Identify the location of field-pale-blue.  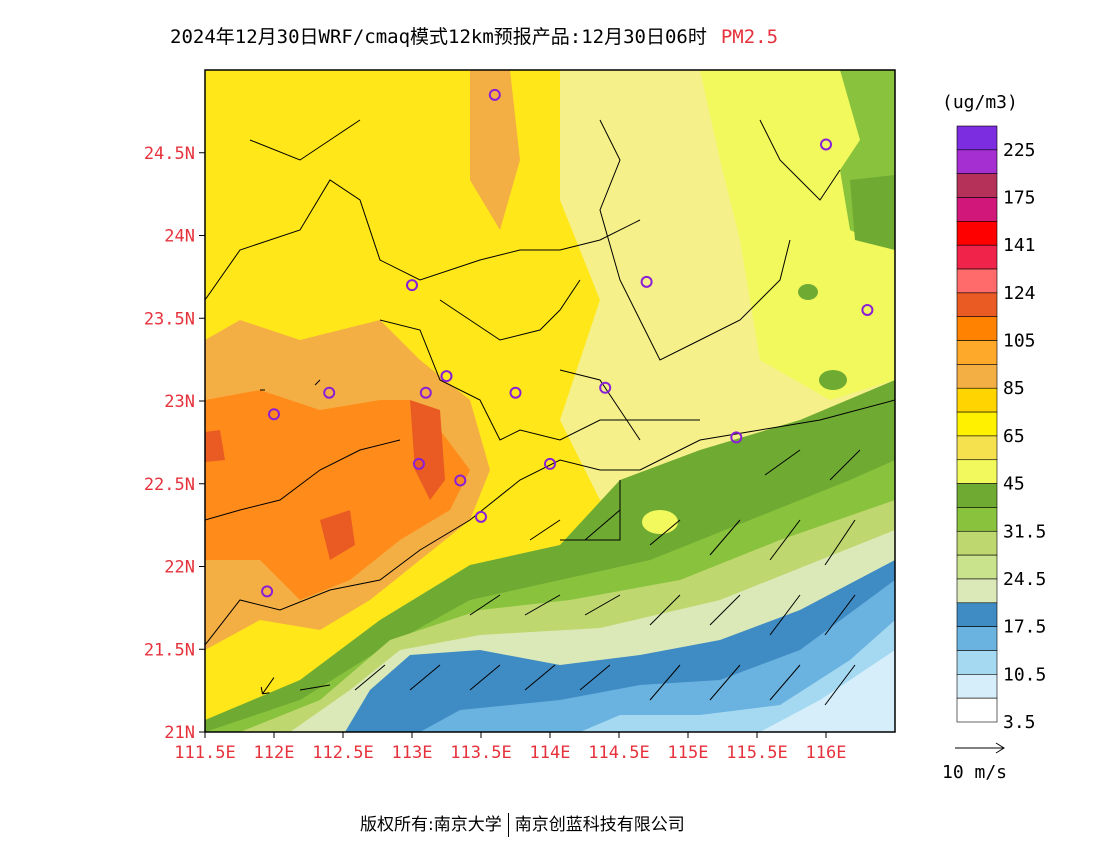
(827, 691).